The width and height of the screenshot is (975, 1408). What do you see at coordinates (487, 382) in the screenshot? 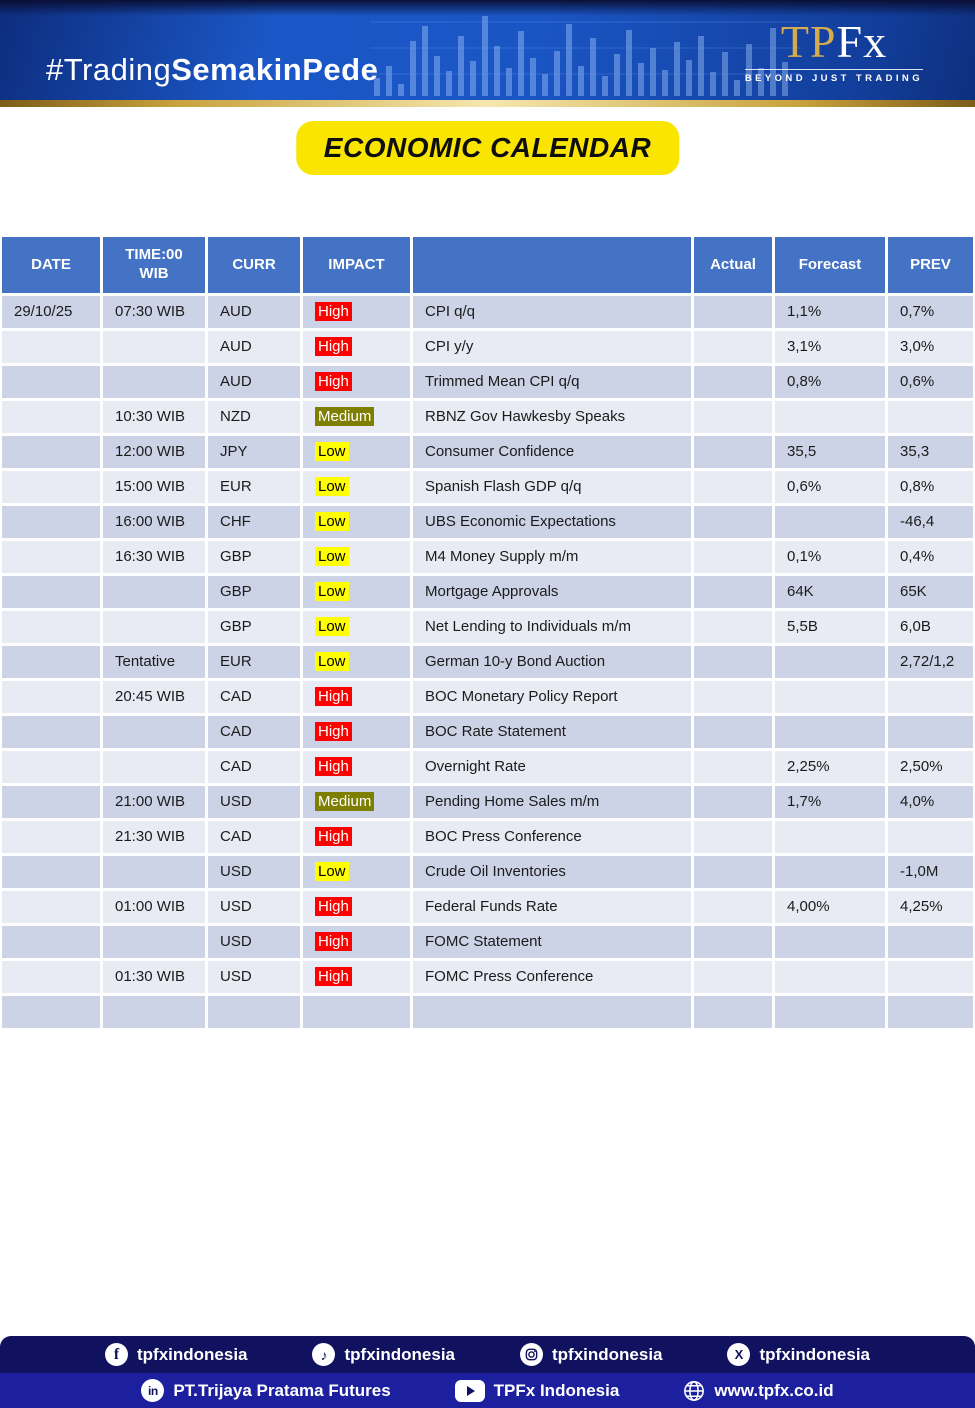
I see `table-row: AUD High Trimmed Mean CPI q/q 0,8% 0,6%` at bounding box center [487, 382].